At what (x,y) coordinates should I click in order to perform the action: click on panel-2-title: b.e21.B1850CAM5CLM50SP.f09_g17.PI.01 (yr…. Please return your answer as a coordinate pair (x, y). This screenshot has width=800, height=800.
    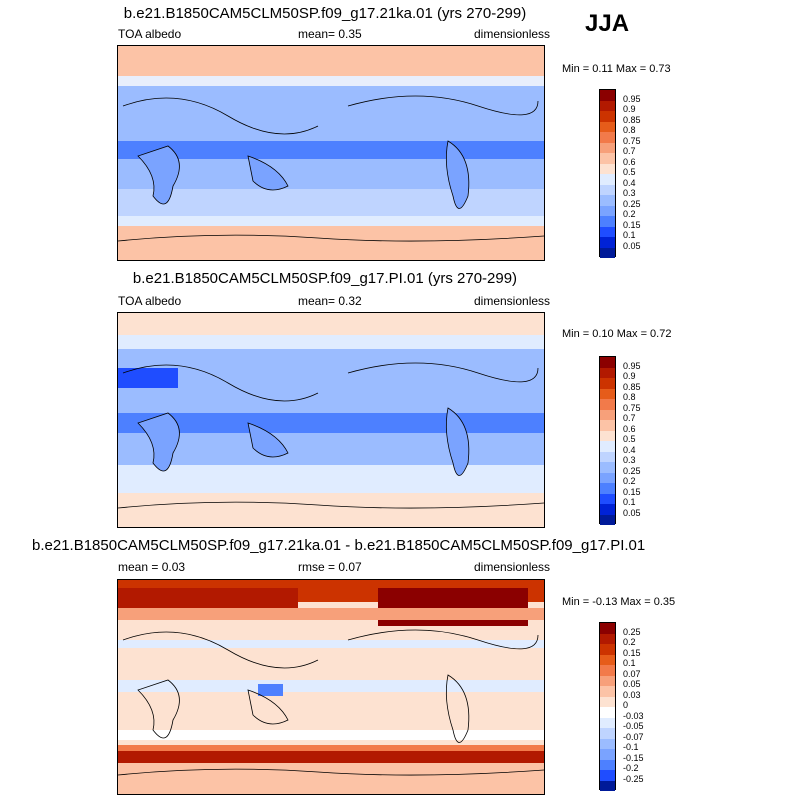
    Looking at the image, I should click on (325, 278).